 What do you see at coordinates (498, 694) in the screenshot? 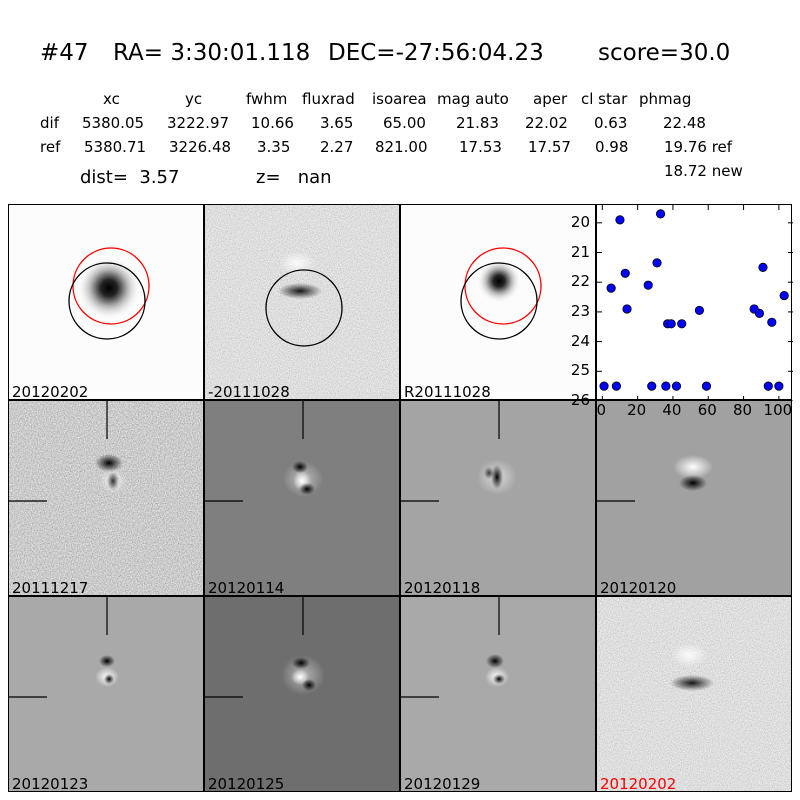
I see `image-panel: 20120129` at bounding box center [498, 694].